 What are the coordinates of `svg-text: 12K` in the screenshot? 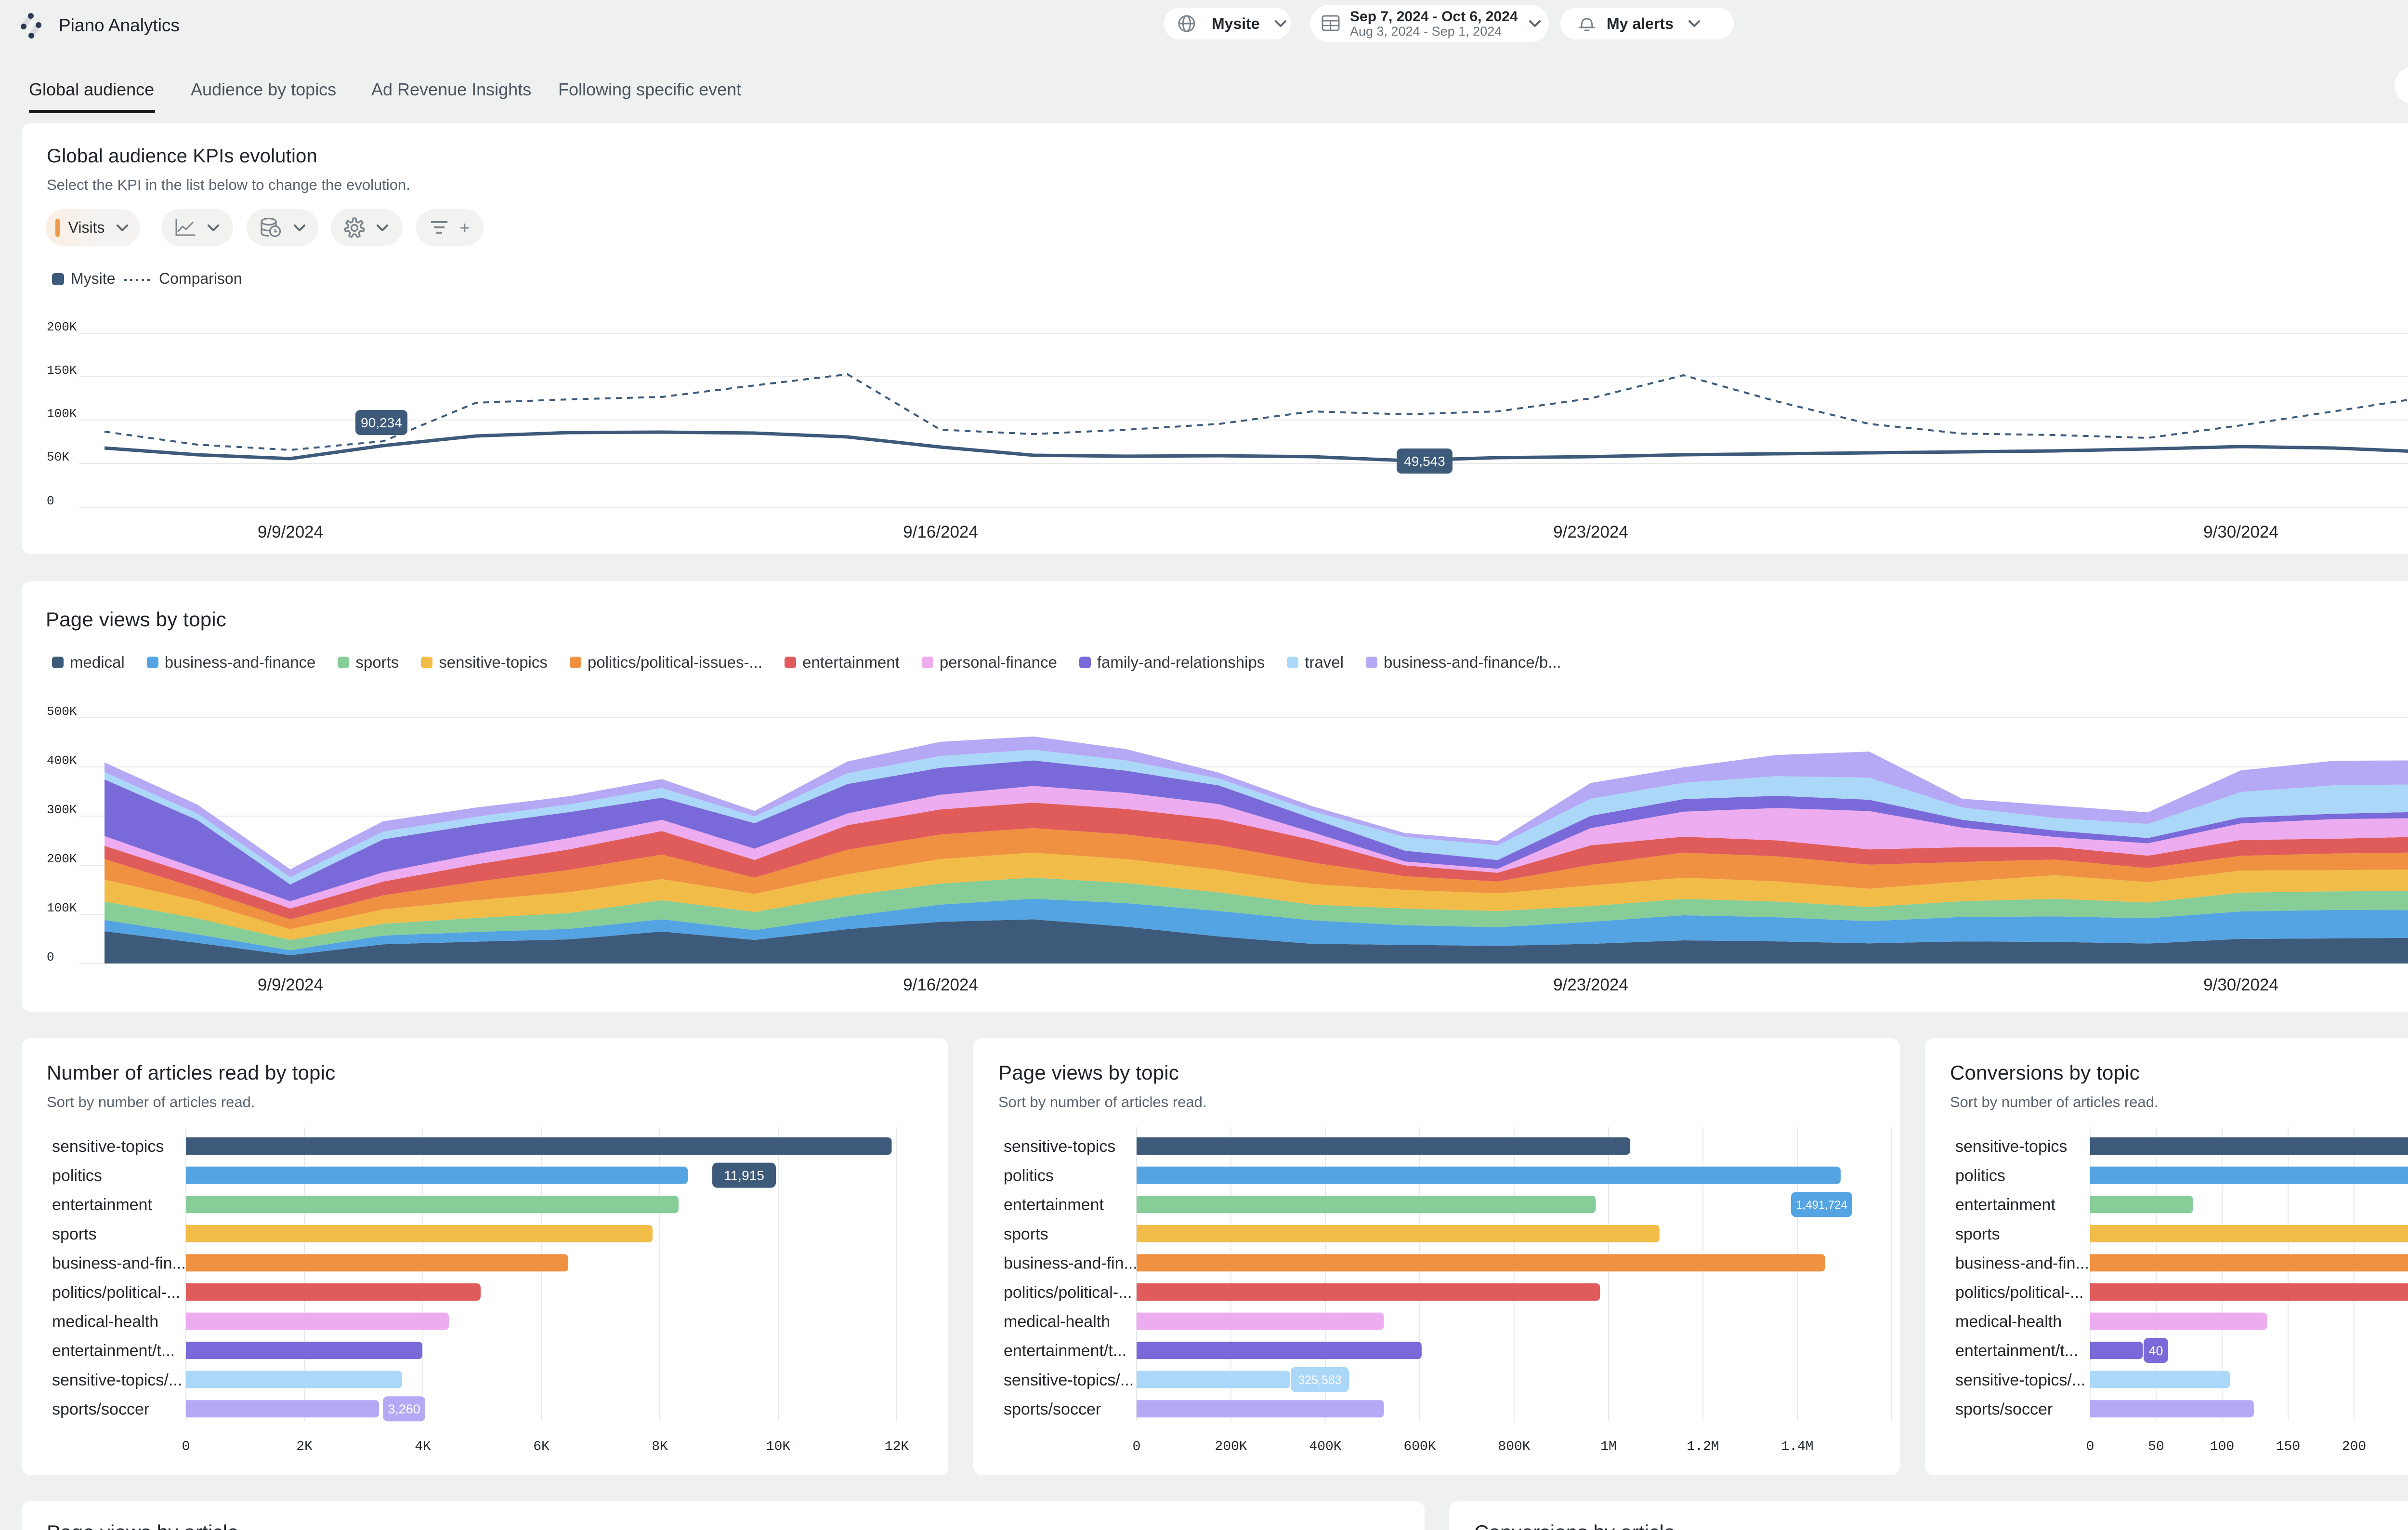 It's located at (897, 1447).